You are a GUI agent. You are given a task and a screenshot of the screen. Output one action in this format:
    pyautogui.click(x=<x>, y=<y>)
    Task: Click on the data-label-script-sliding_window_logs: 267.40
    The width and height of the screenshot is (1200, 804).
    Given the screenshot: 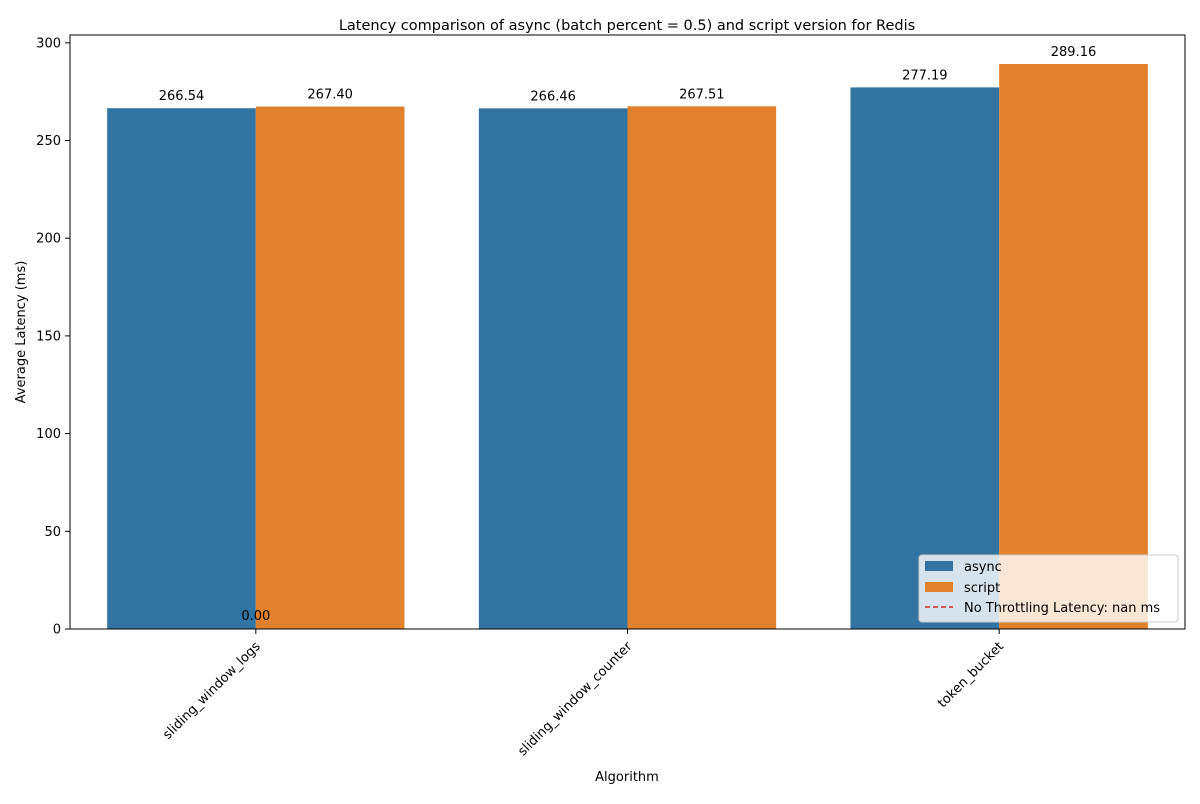 What is the action you would take?
    pyautogui.click(x=330, y=95)
    